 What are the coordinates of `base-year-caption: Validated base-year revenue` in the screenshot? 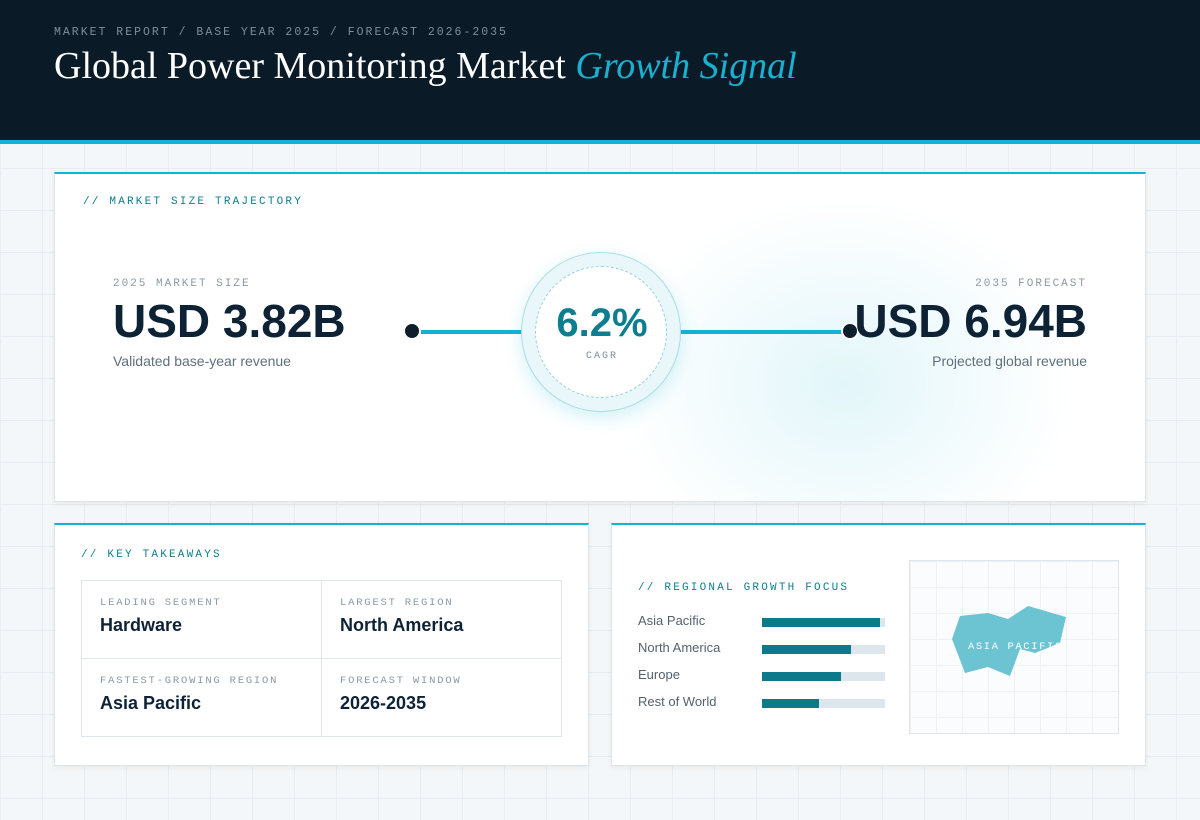 It's located at (202, 361).